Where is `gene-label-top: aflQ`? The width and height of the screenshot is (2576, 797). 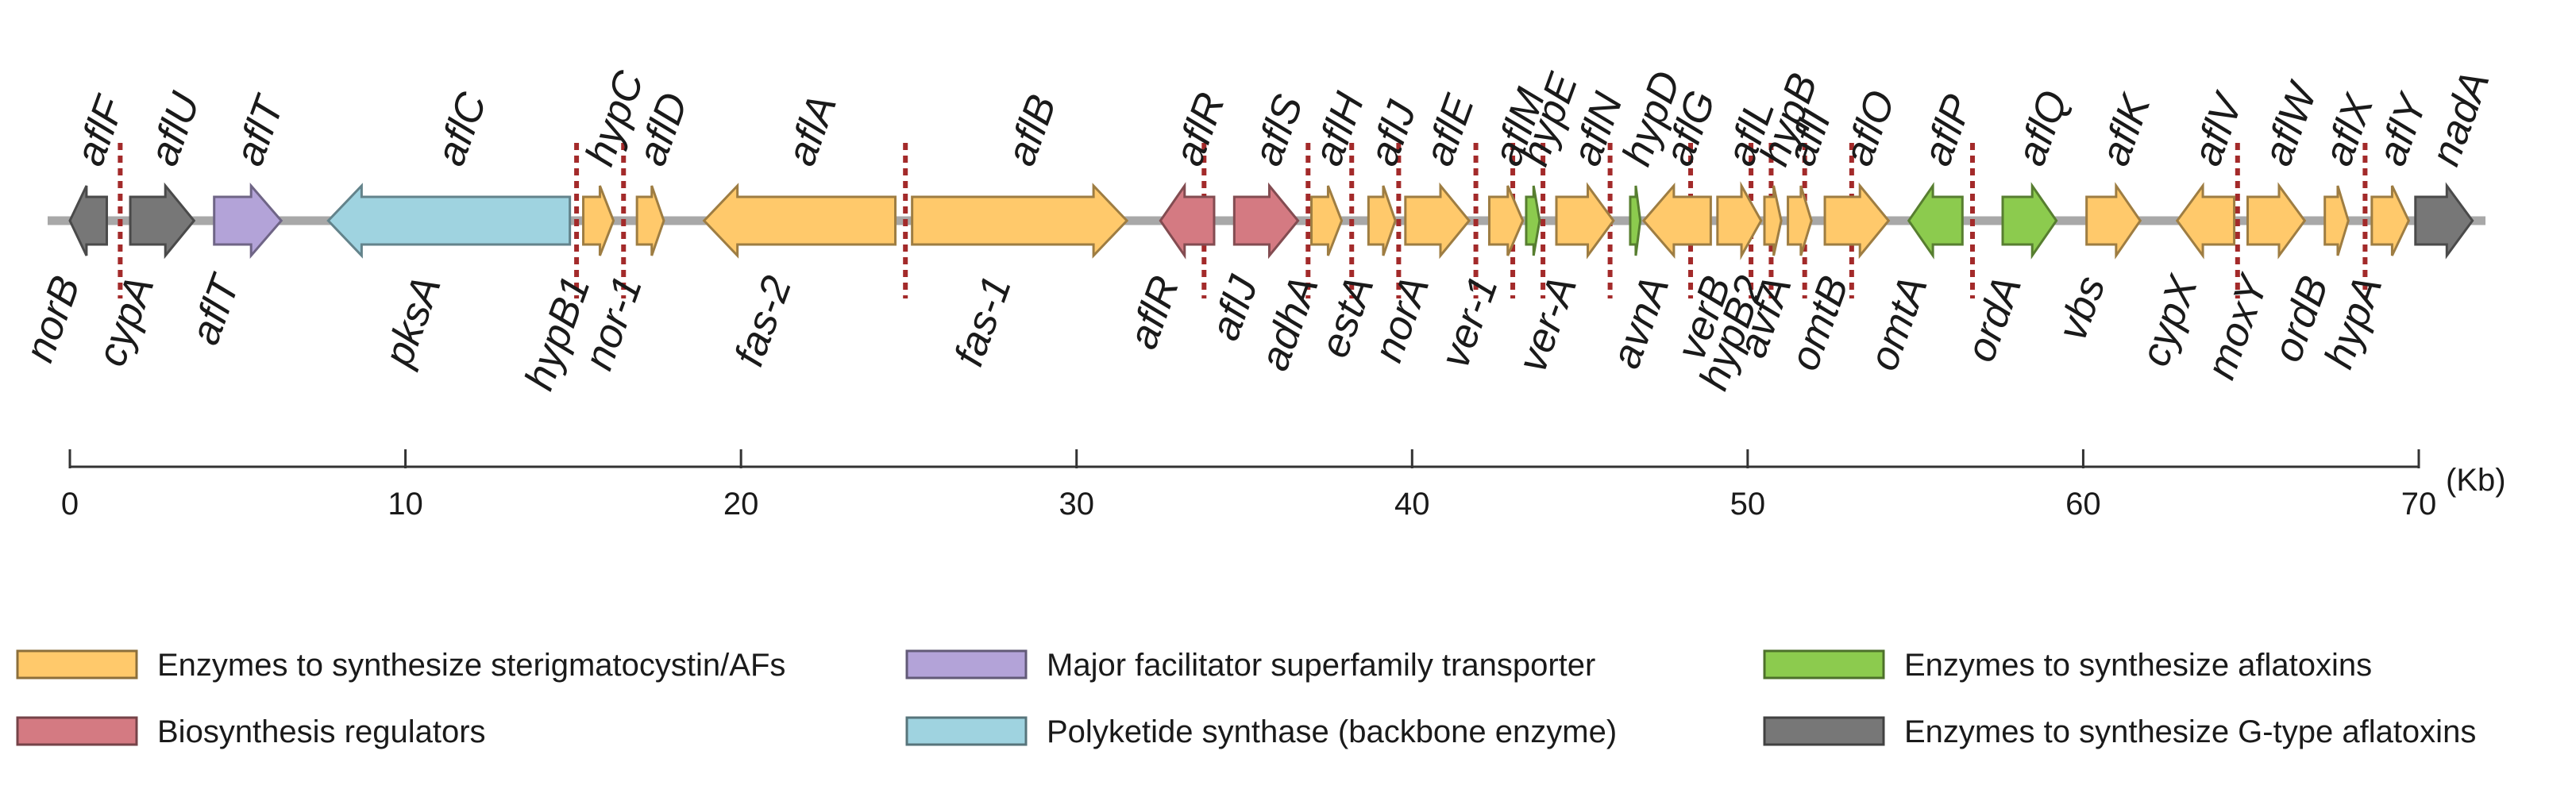
gene-label-top: aflQ is located at coordinates (2042, 128).